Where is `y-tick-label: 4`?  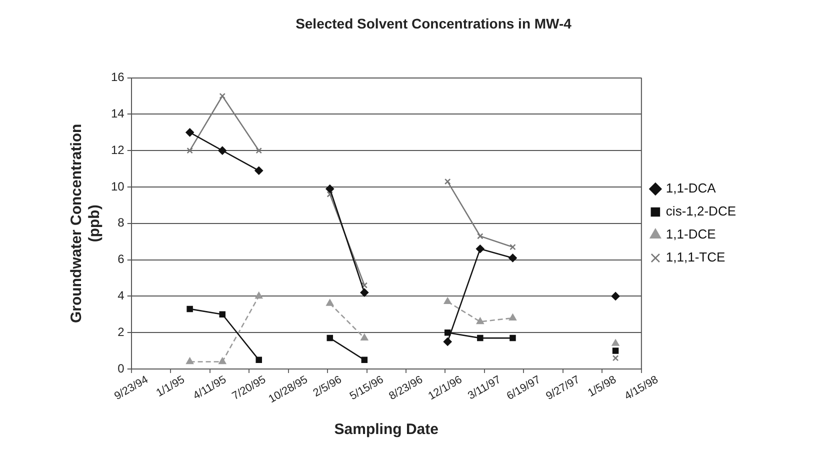
y-tick-label: 4 is located at coordinates (121, 295).